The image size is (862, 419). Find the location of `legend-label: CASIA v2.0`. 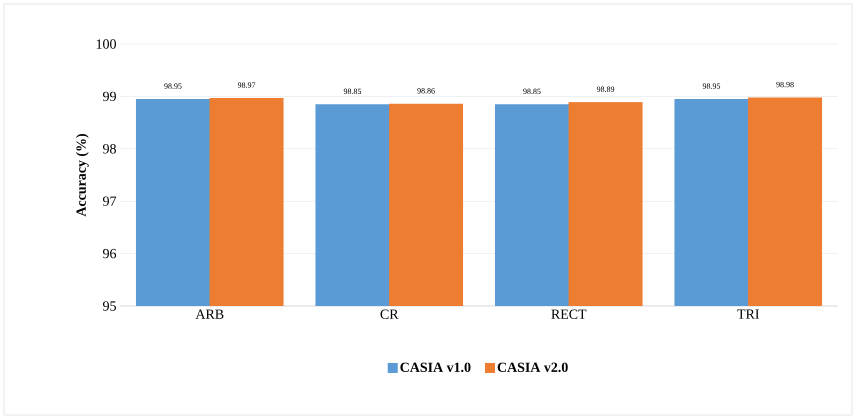

legend-label: CASIA v2.0 is located at coordinates (533, 367).